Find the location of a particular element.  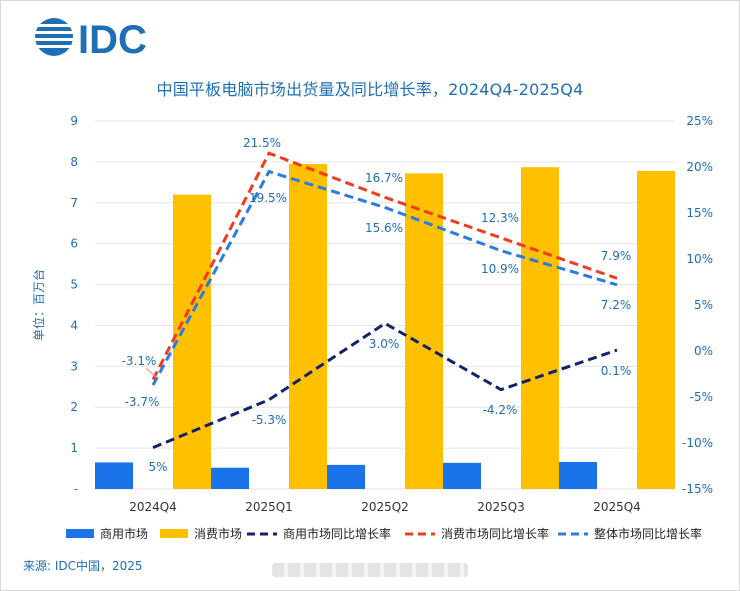

label-leader-line is located at coordinates (151, 373).